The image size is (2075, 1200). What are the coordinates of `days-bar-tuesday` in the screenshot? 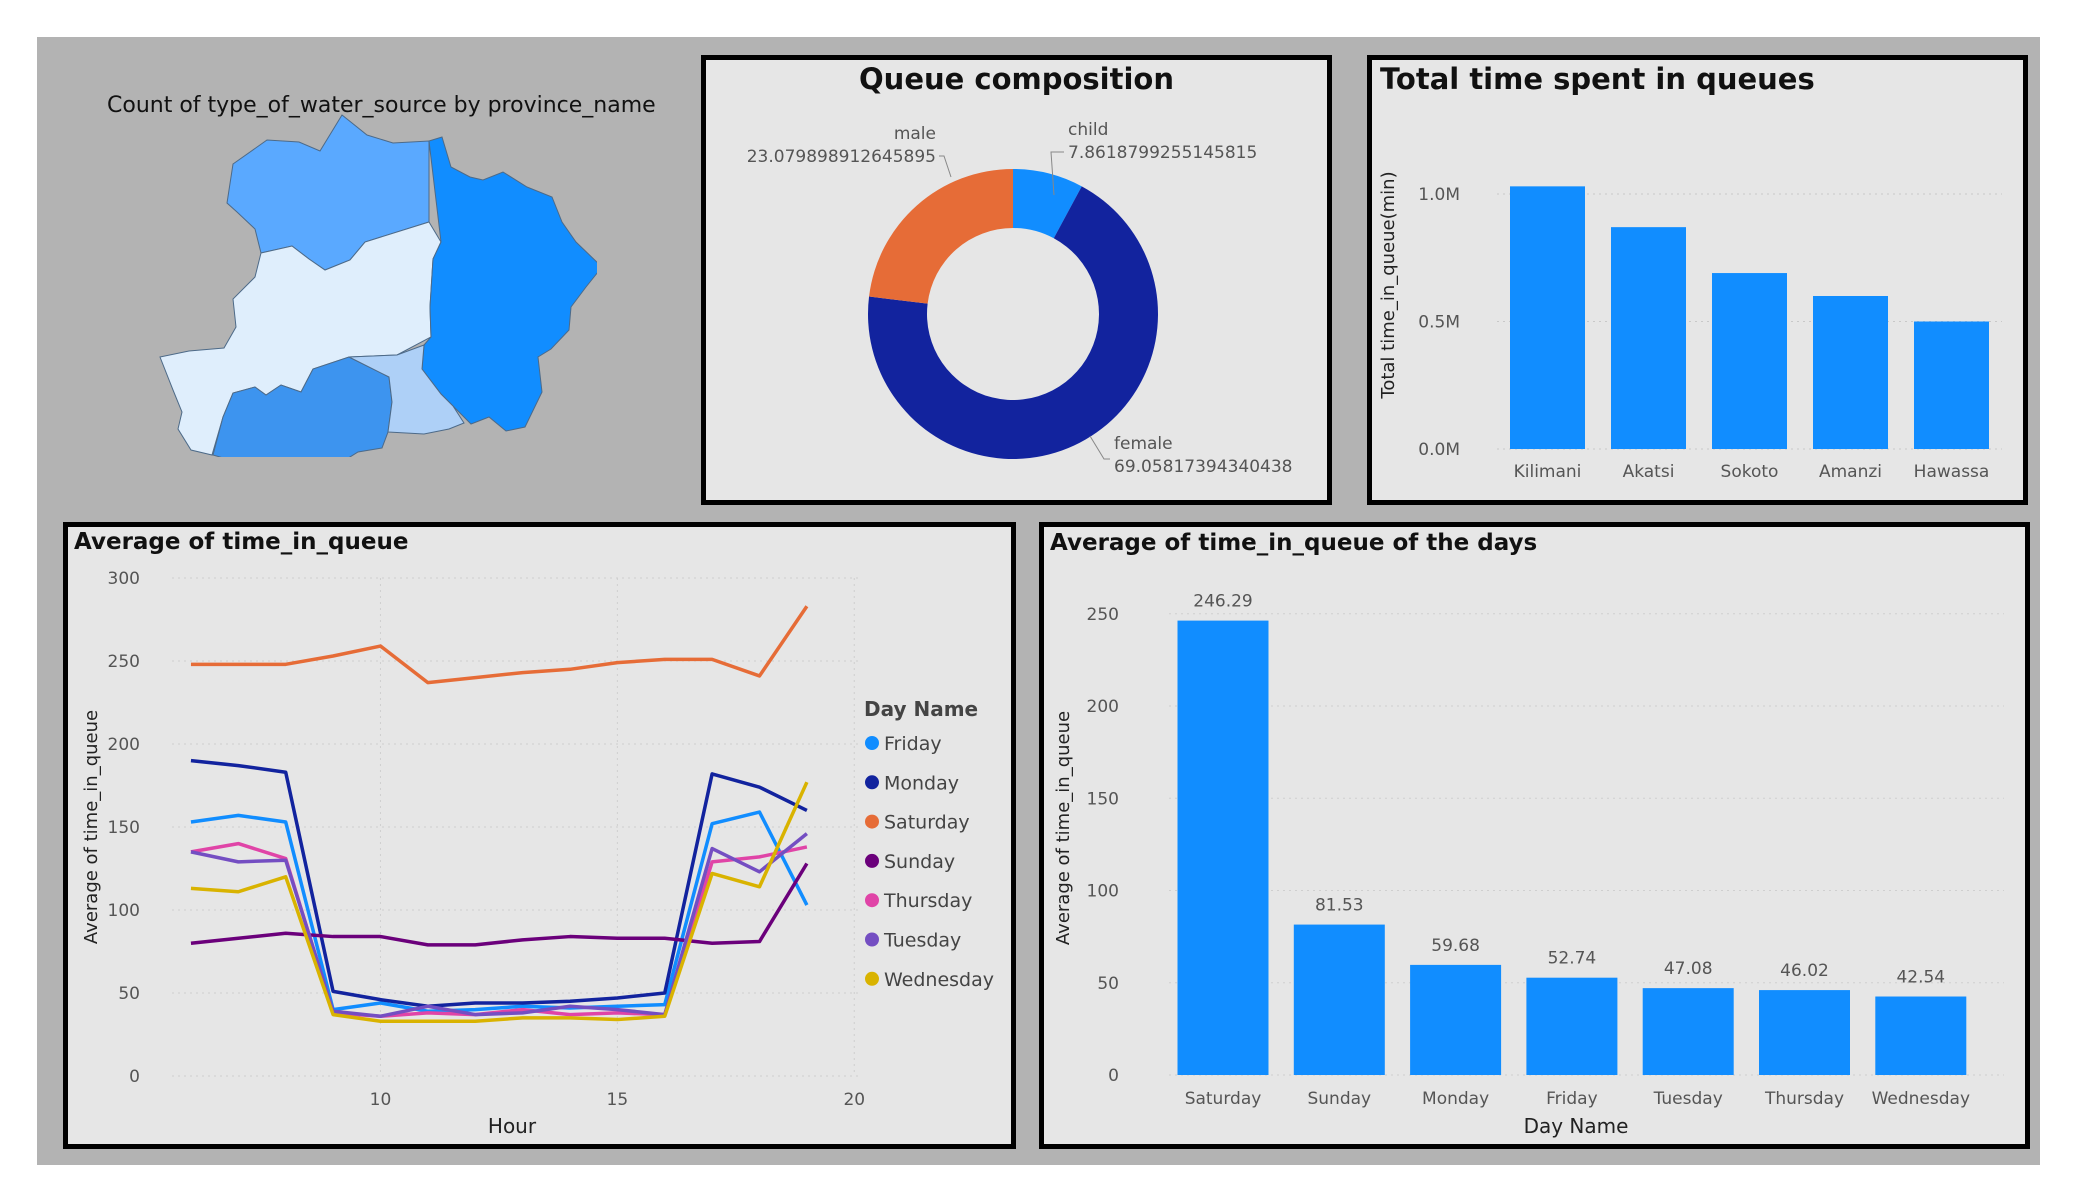 It's located at (1688, 1031).